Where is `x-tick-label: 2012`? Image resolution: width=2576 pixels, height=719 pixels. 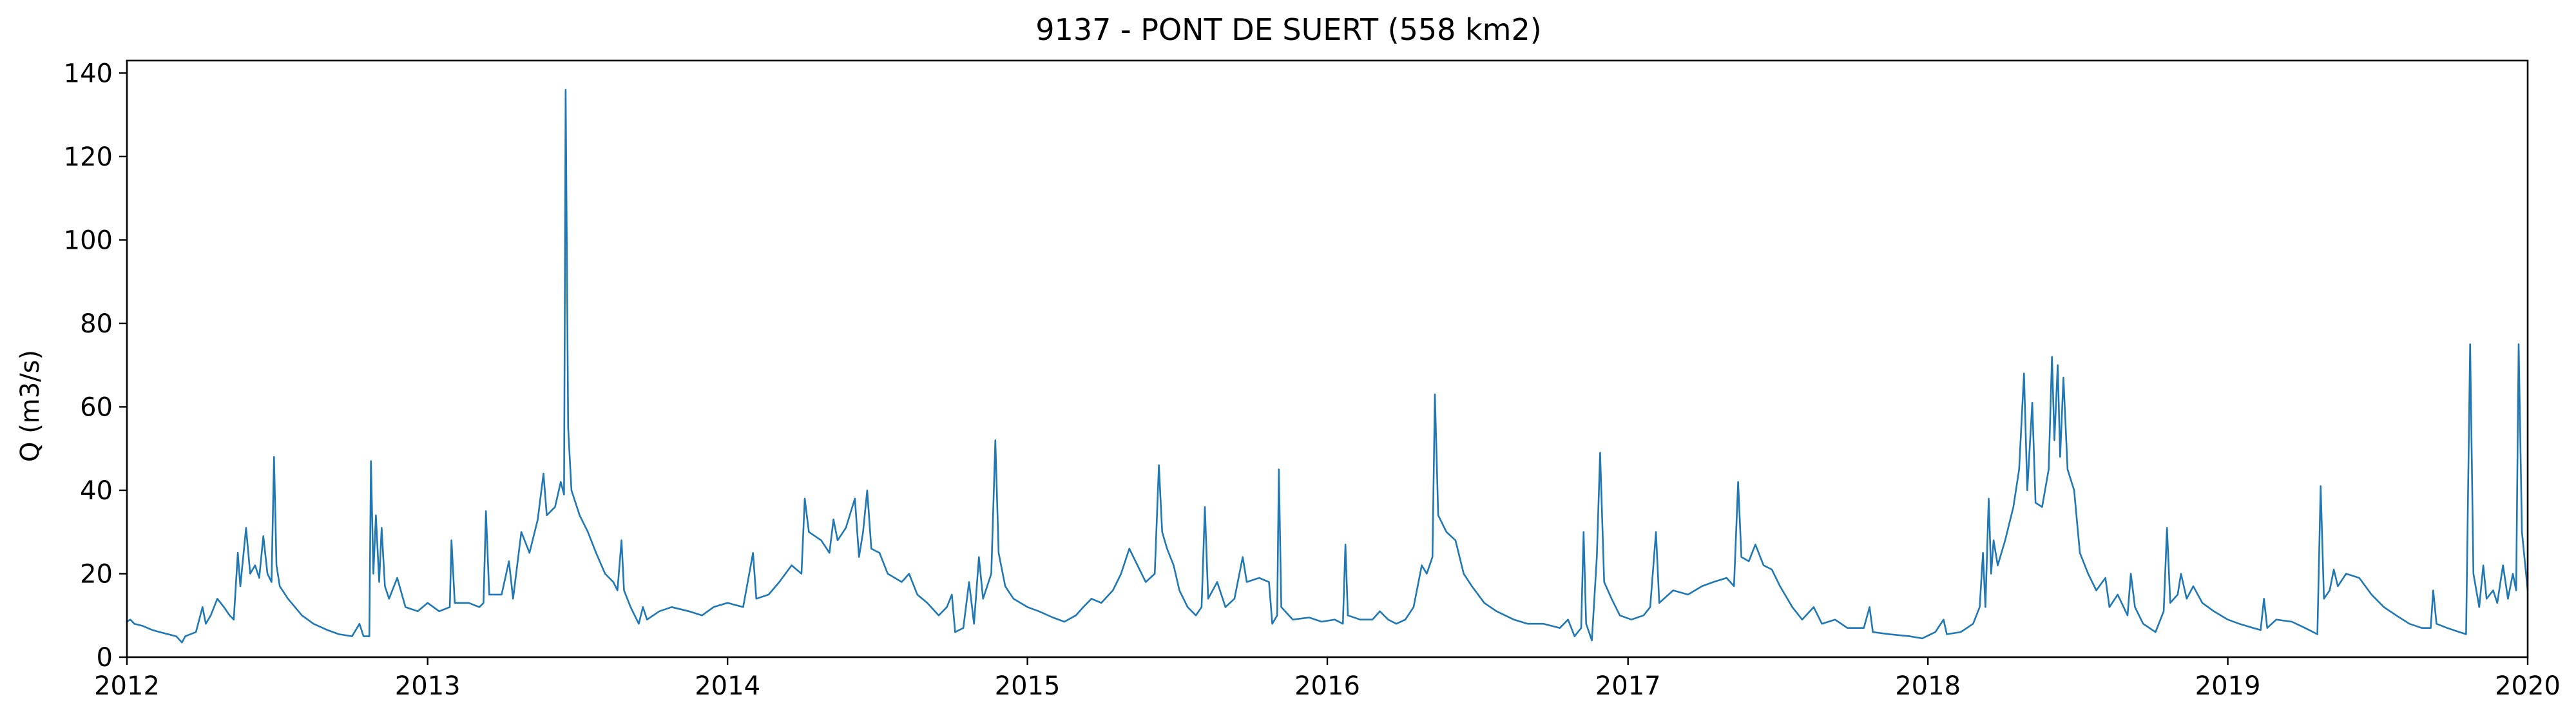
x-tick-label: 2012 is located at coordinates (127, 686).